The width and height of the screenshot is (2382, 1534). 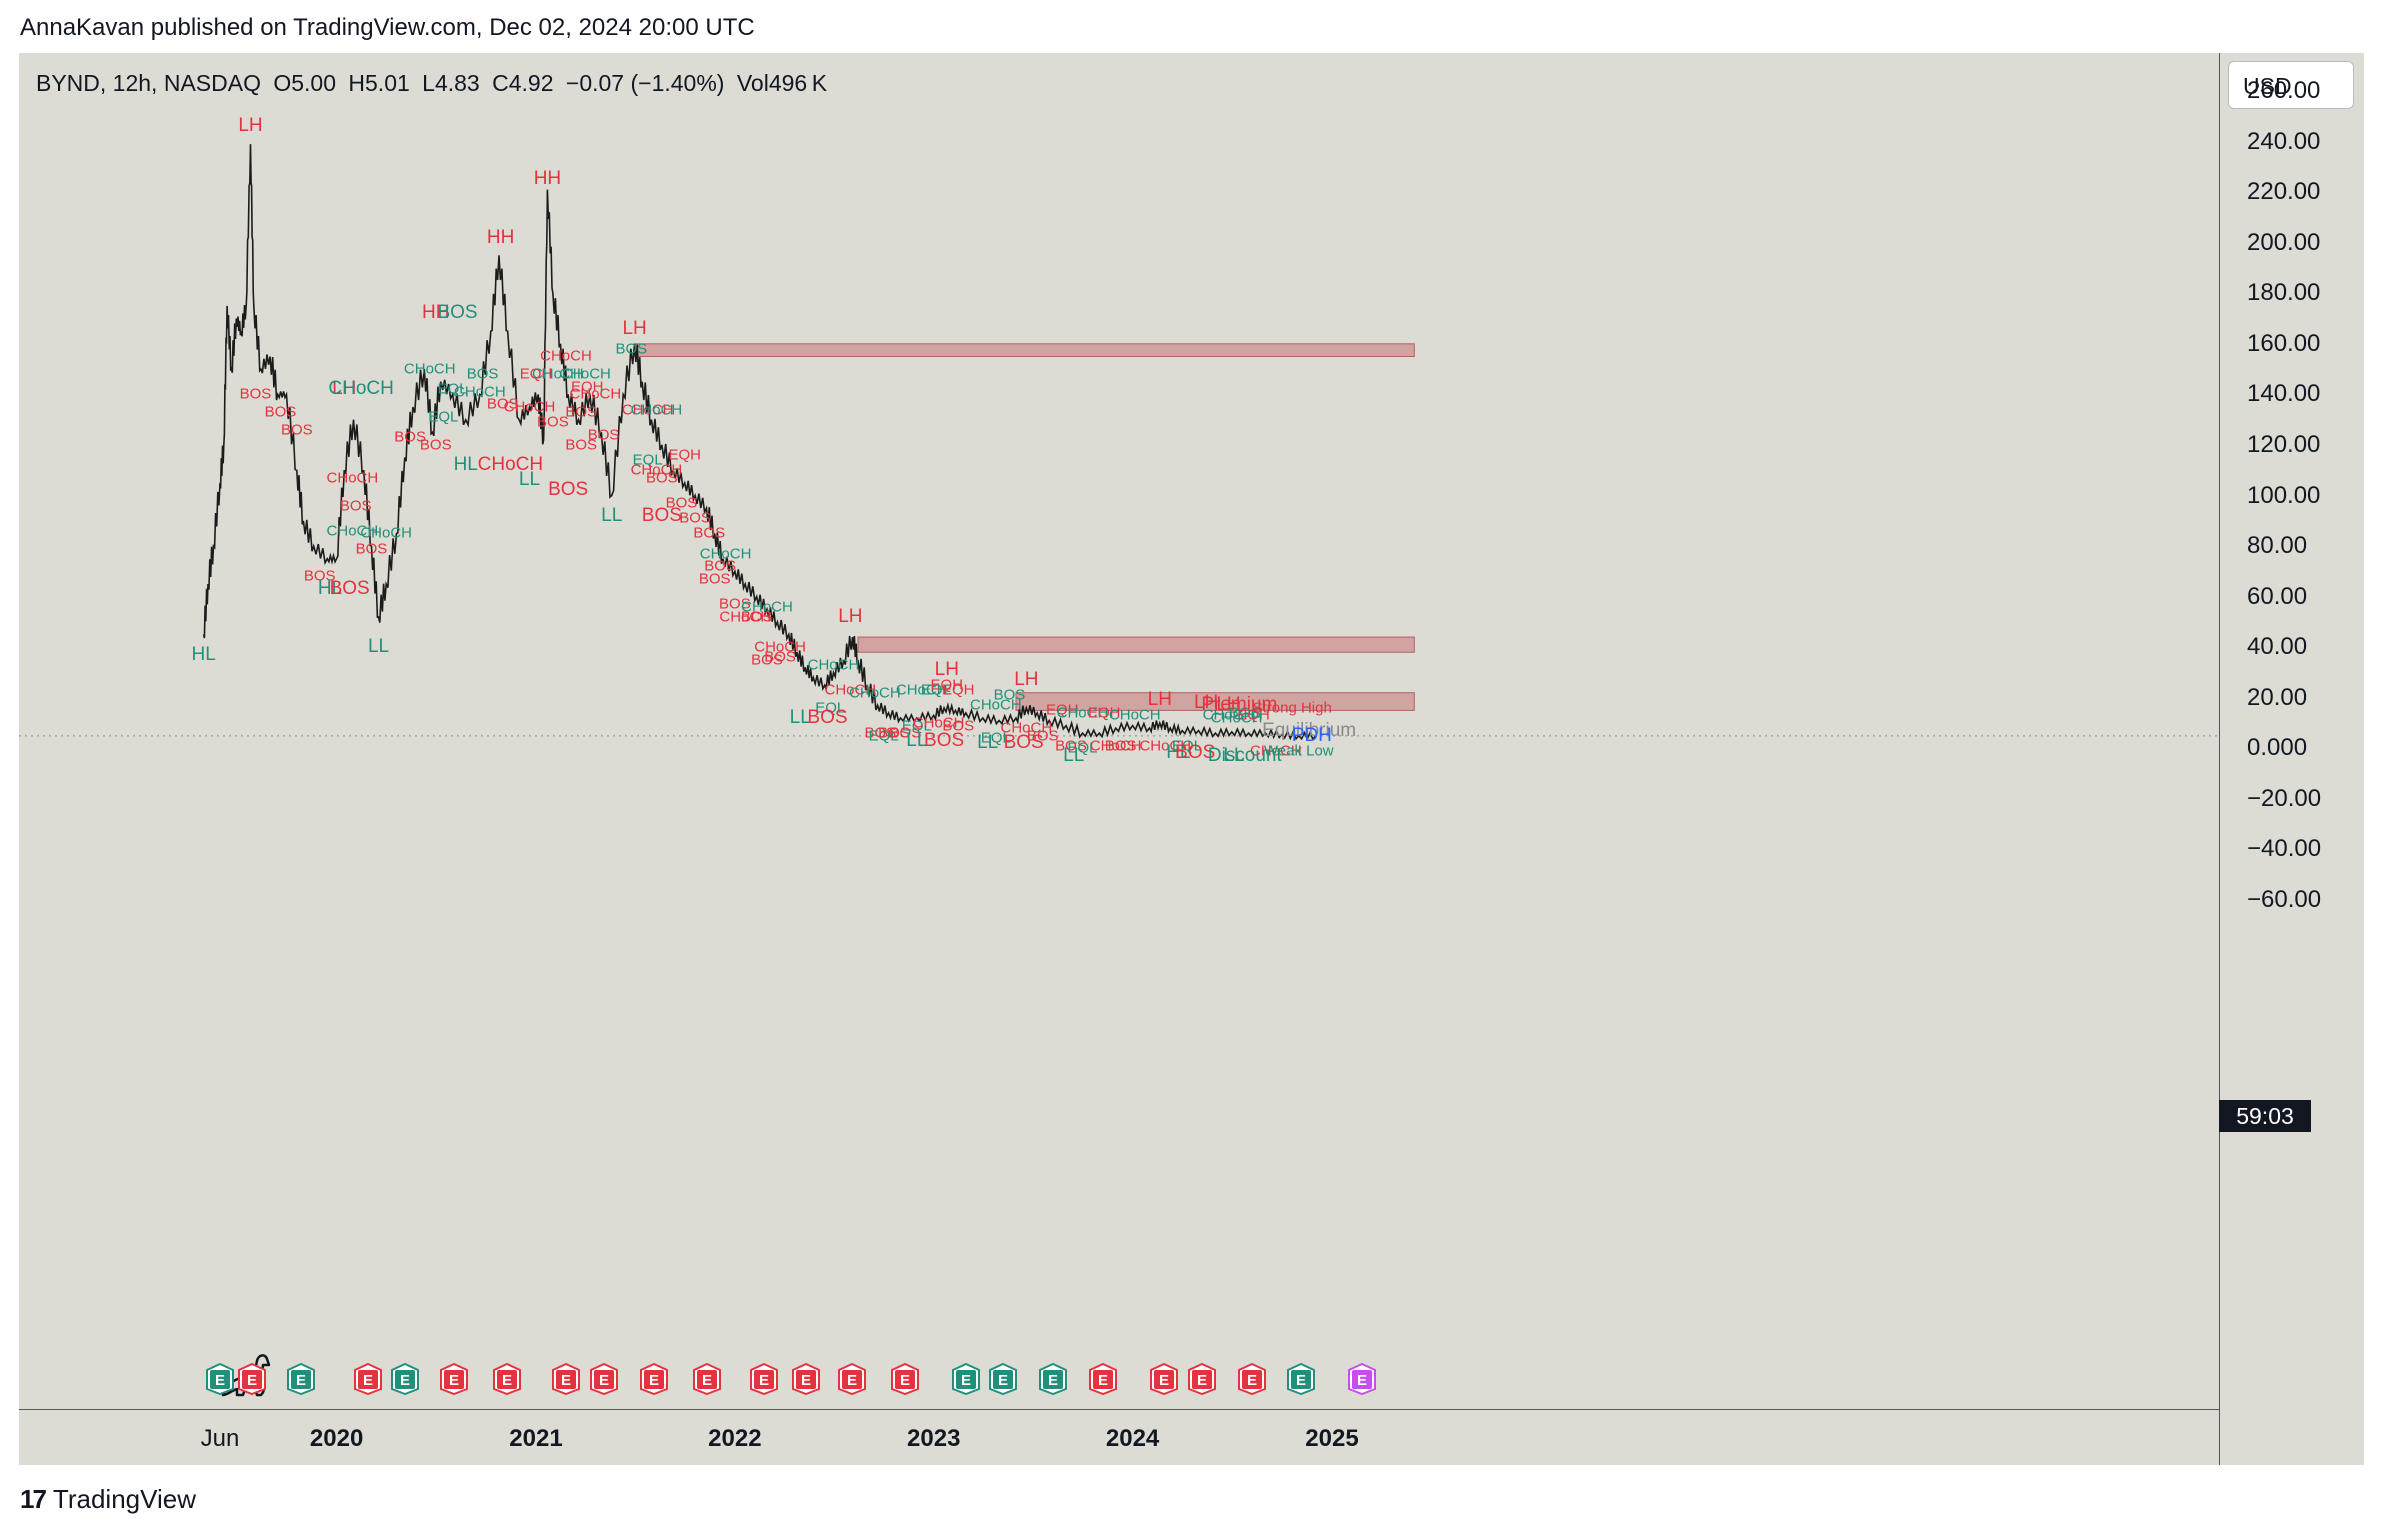 What do you see at coordinates (148, 83) in the screenshot?
I see `symbol-title: BYND, 12h, NASDAQ` at bounding box center [148, 83].